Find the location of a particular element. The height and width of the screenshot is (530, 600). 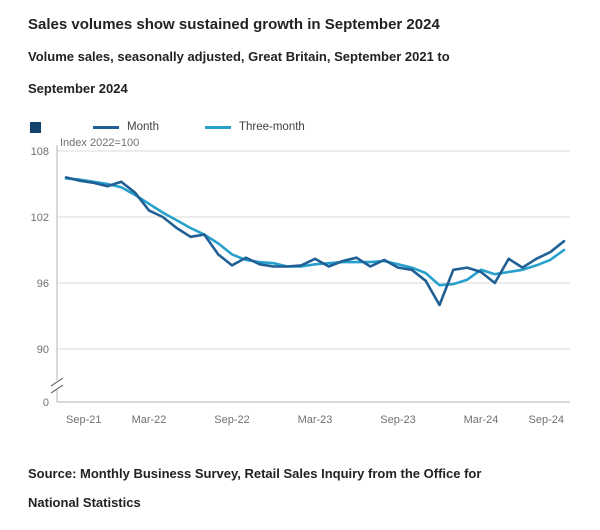

y-tick-label: 102 is located at coordinates (40, 218).